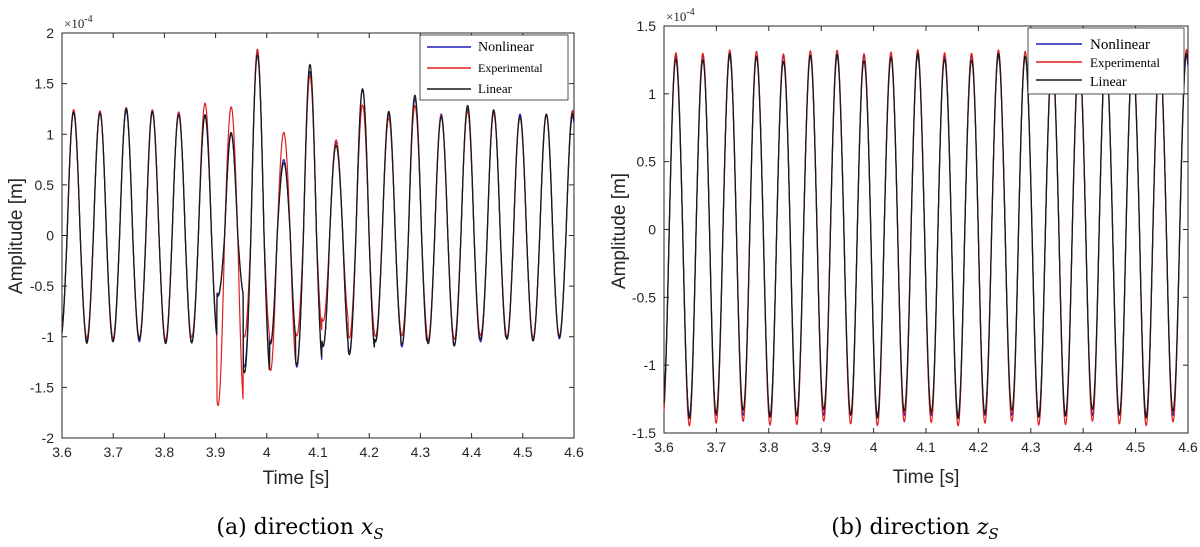 This screenshot has height=547, width=1200. Describe the element at coordinates (1188, 447) in the screenshot. I see `x-tick-label-b: 4.6` at that location.